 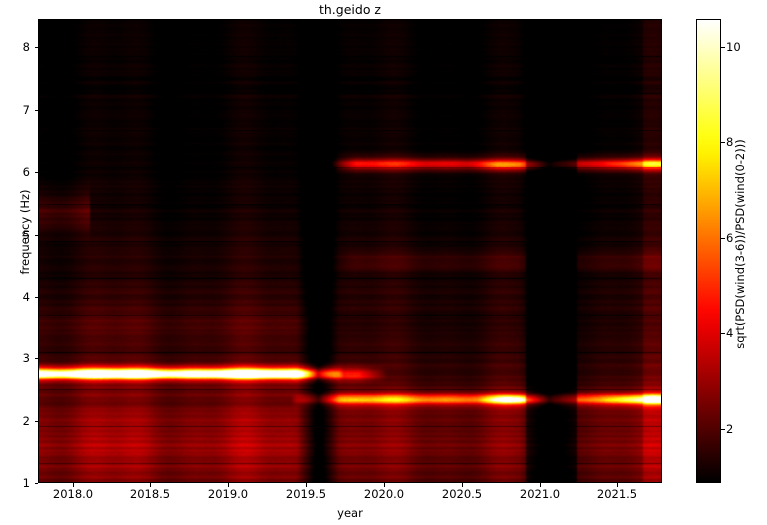 I want to click on x-tick-label: 2019.5, so click(x=306, y=494).